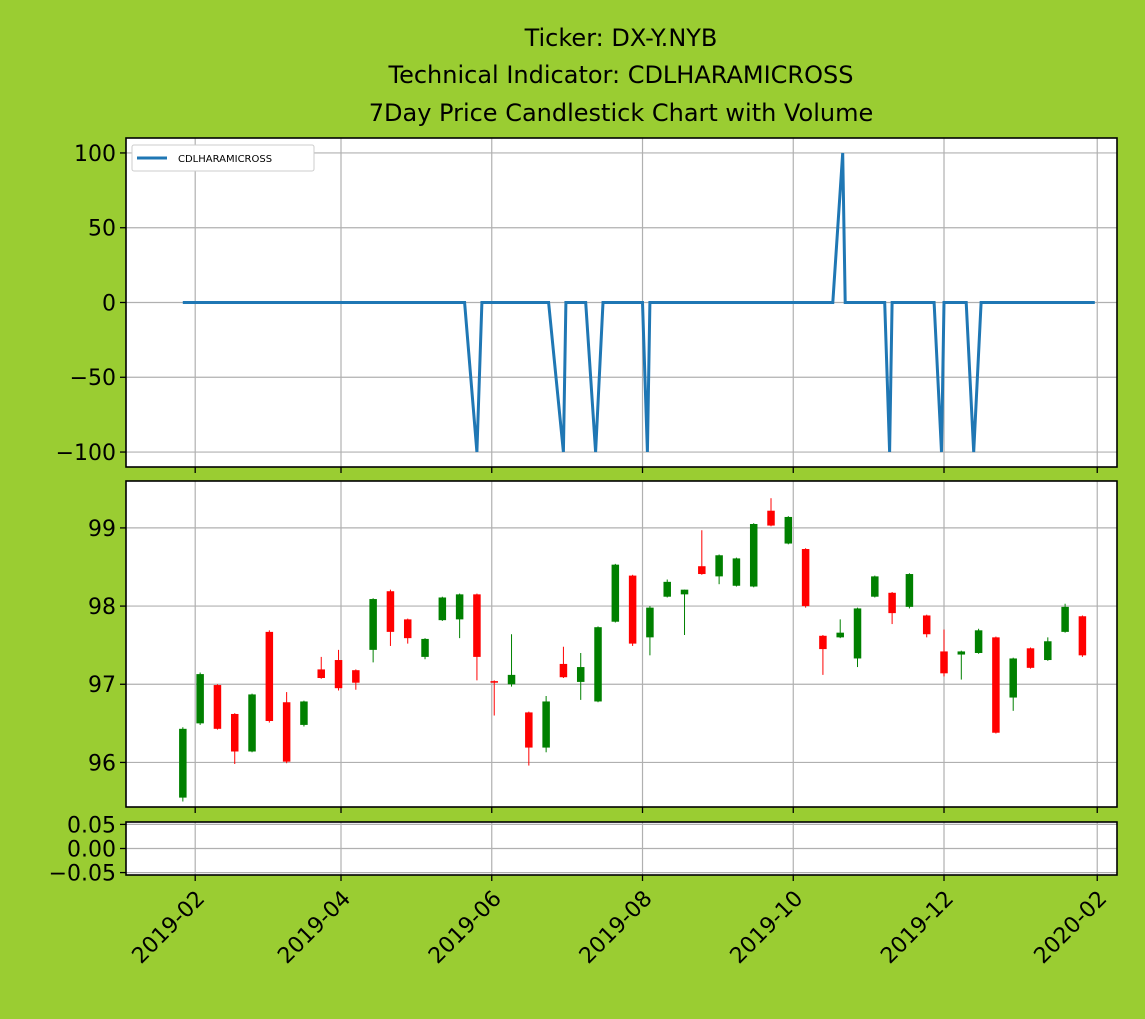 This screenshot has height=1019, width=1145. I want to click on indicator-ytick-label-4: −100, so click(86, 453).